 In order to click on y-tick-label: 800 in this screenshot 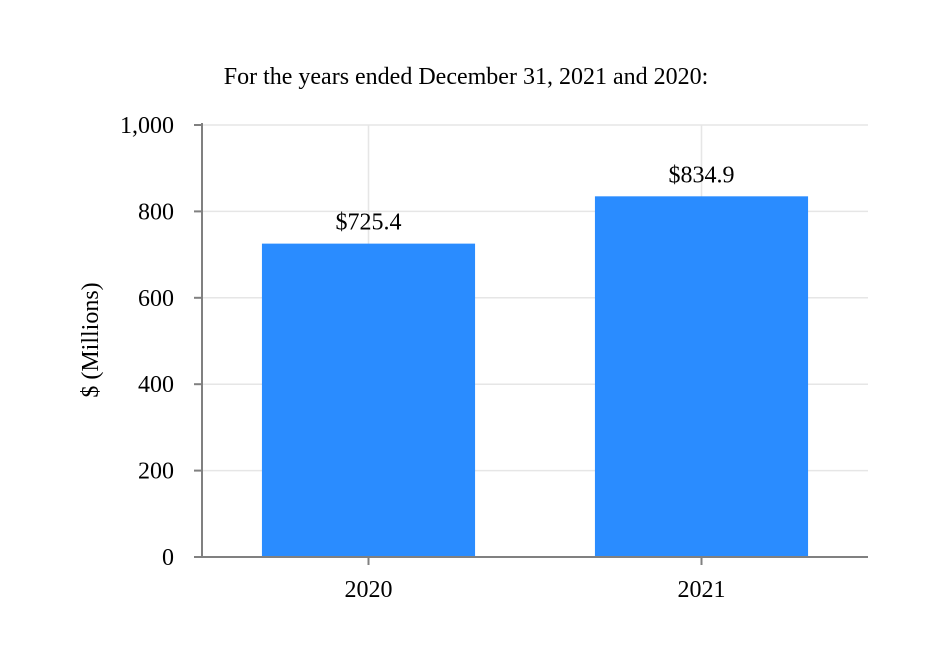, I will do `click(156, 212)`.